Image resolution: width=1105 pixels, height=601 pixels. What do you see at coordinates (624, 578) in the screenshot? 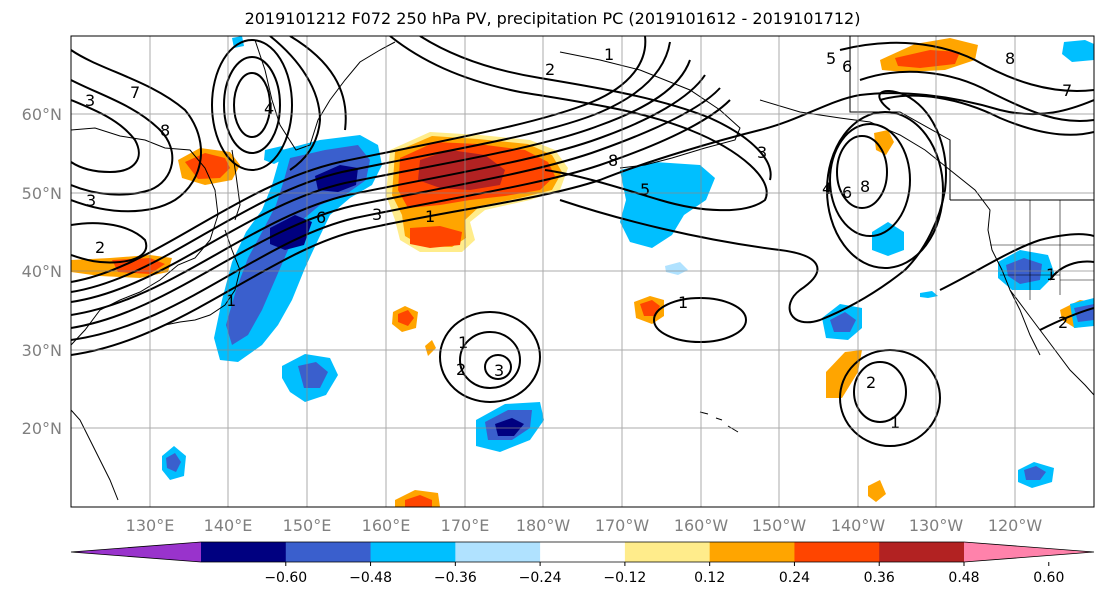
I see `colorbar-tick-label: −0.12` at bounding box center [624, 578].